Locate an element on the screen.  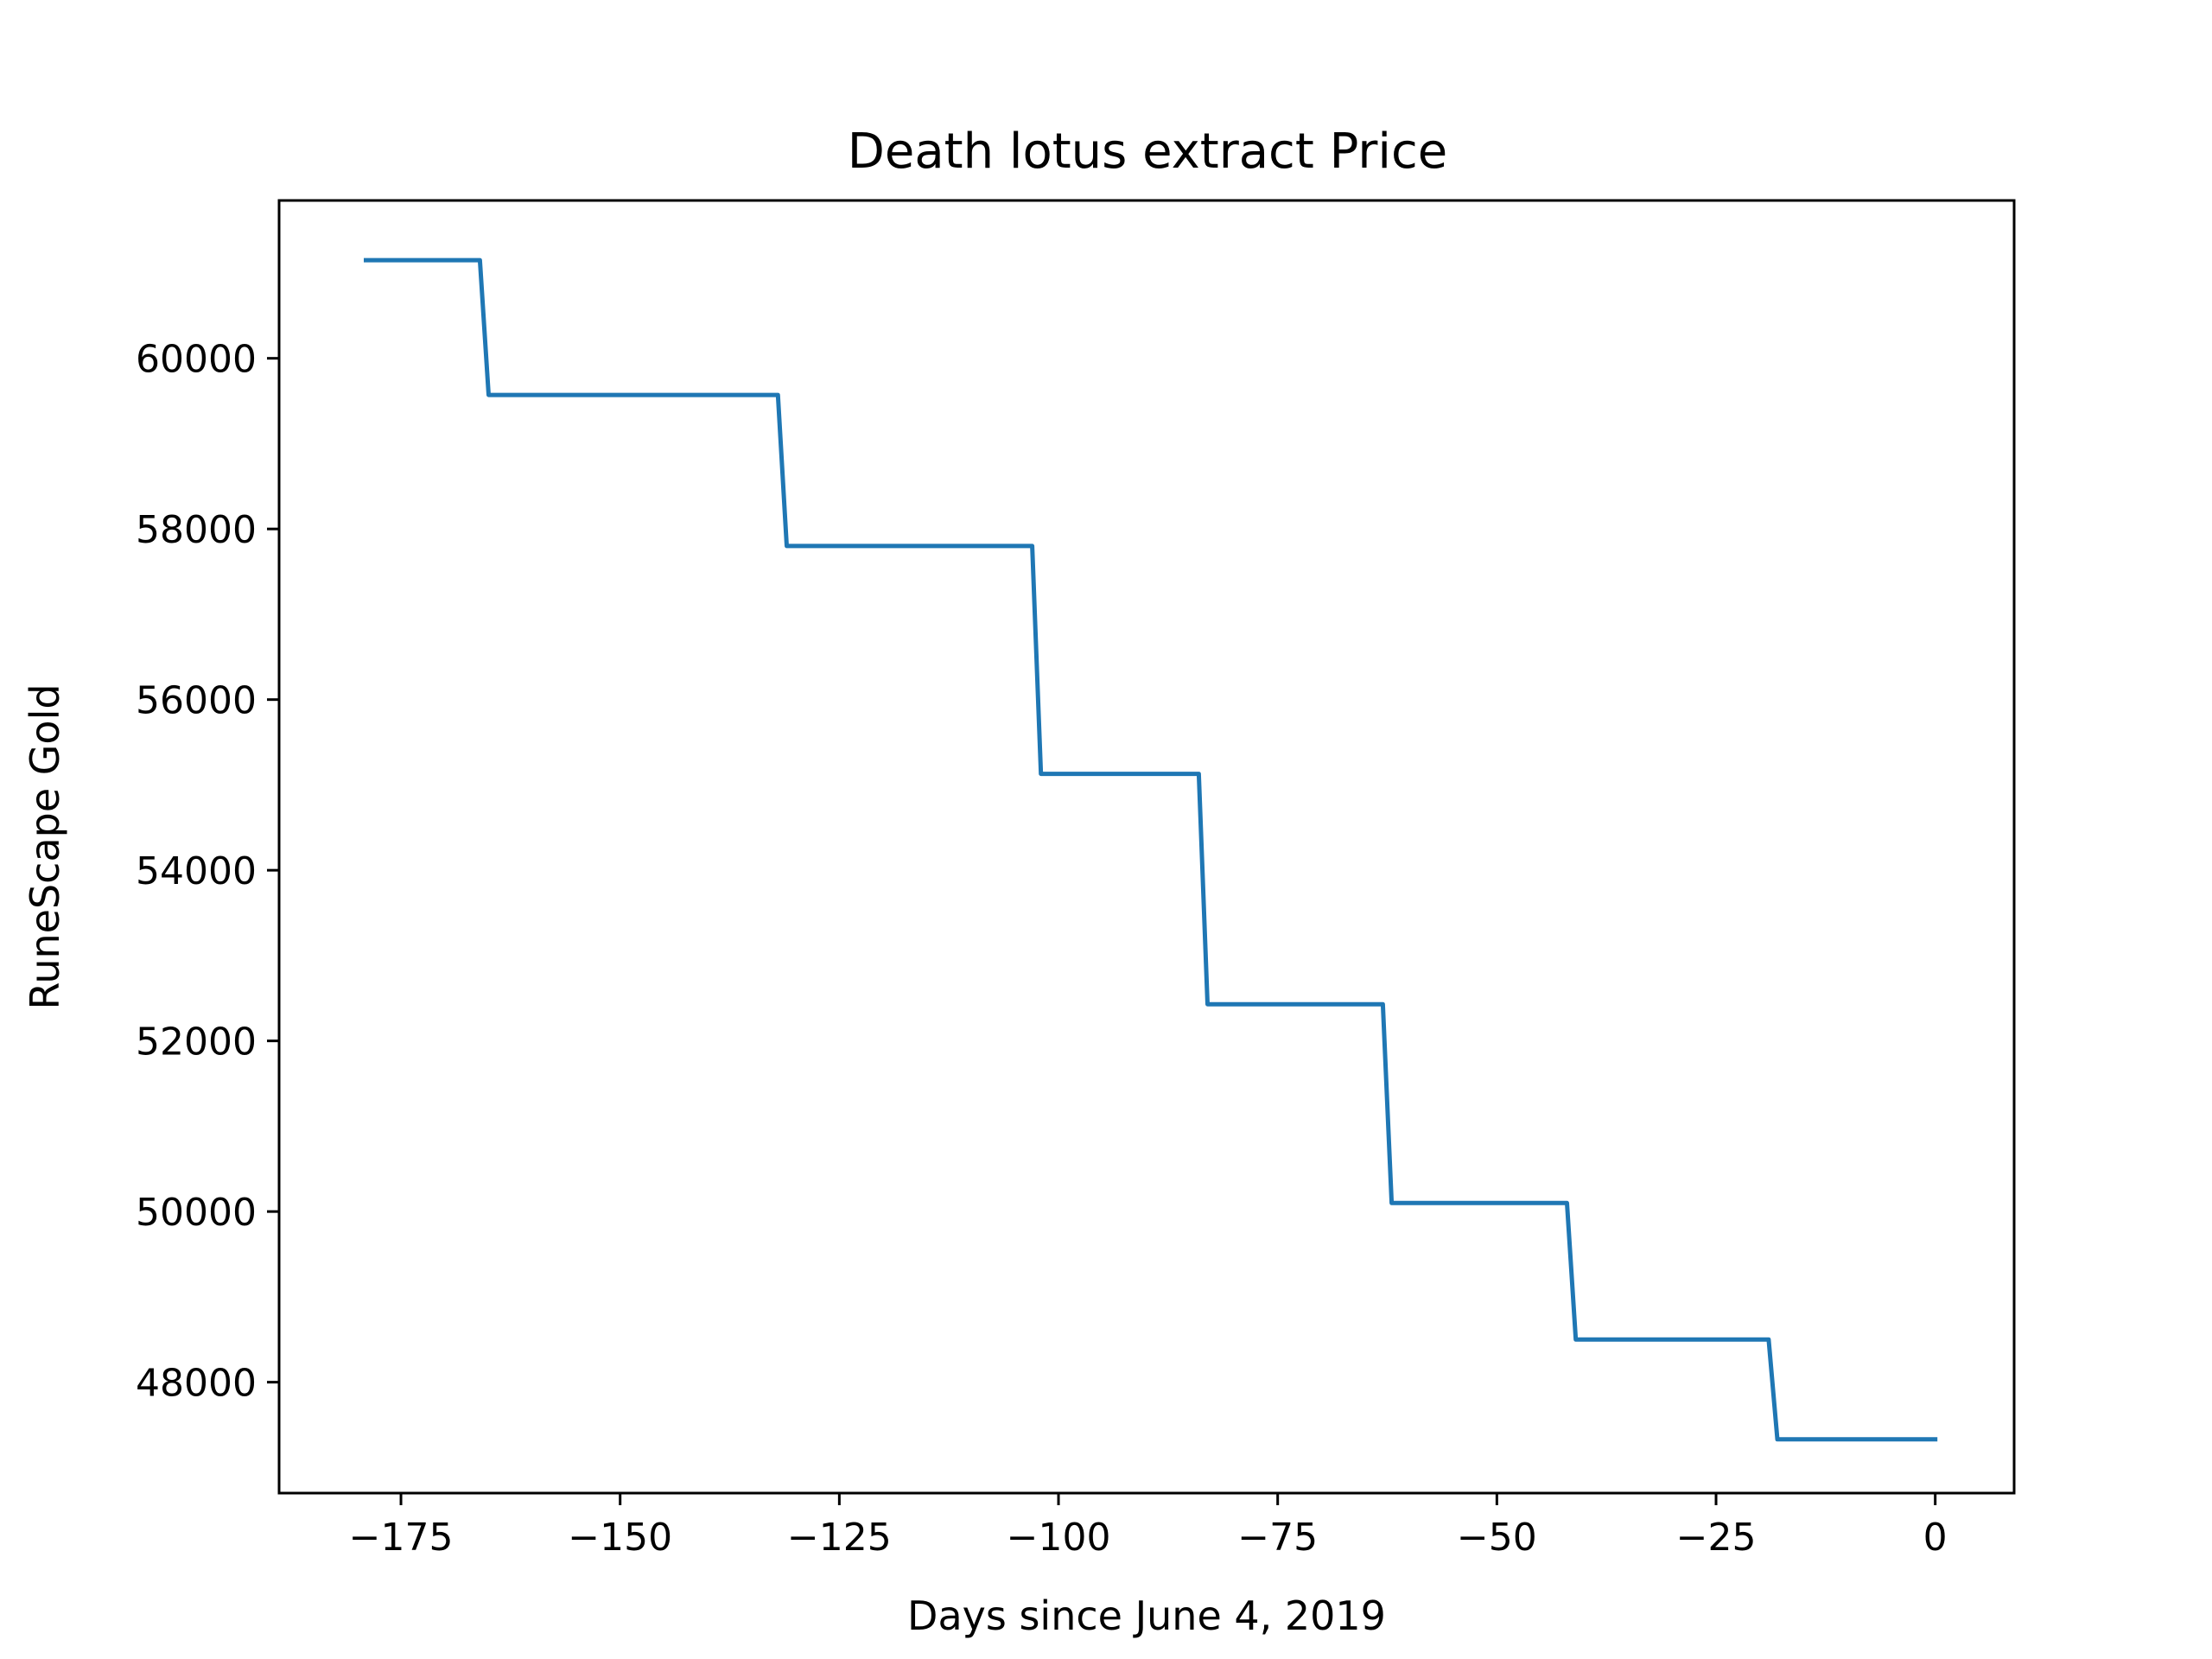
y-tick-label: 52000 is located at coordinates (196, 1042).